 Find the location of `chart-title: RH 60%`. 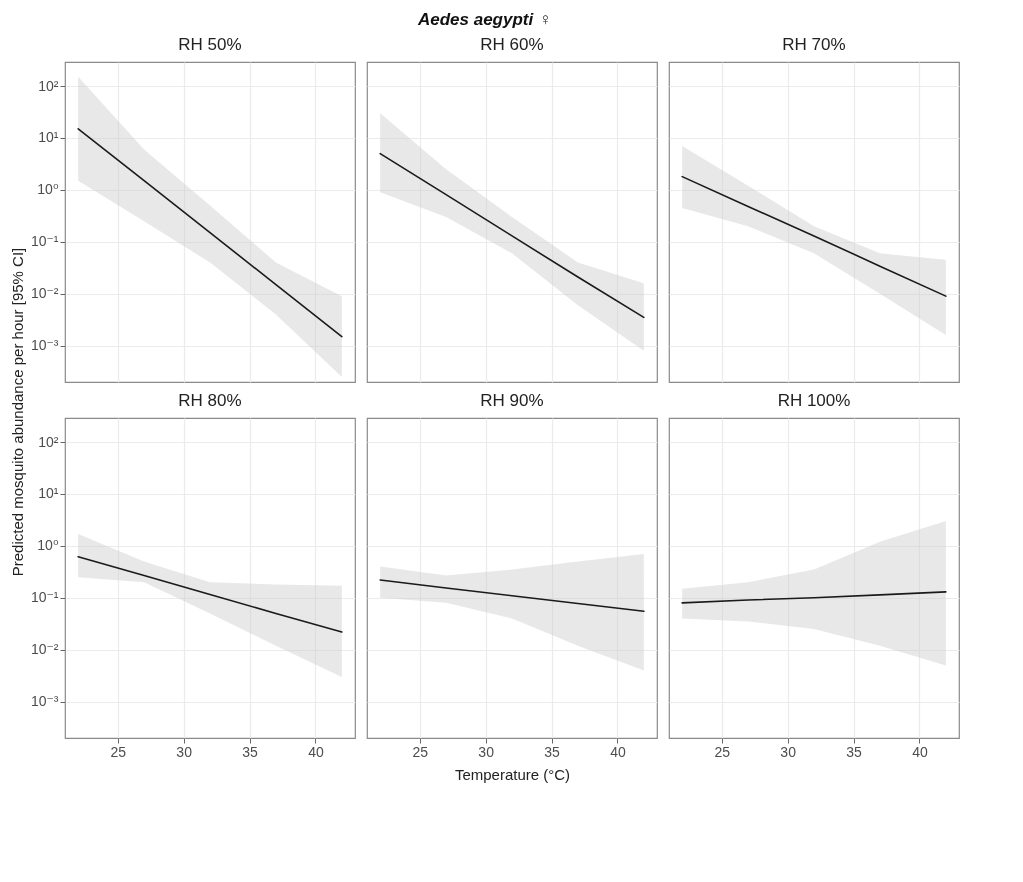

chart-title: RH 60% is located at coordinates (512, 44).